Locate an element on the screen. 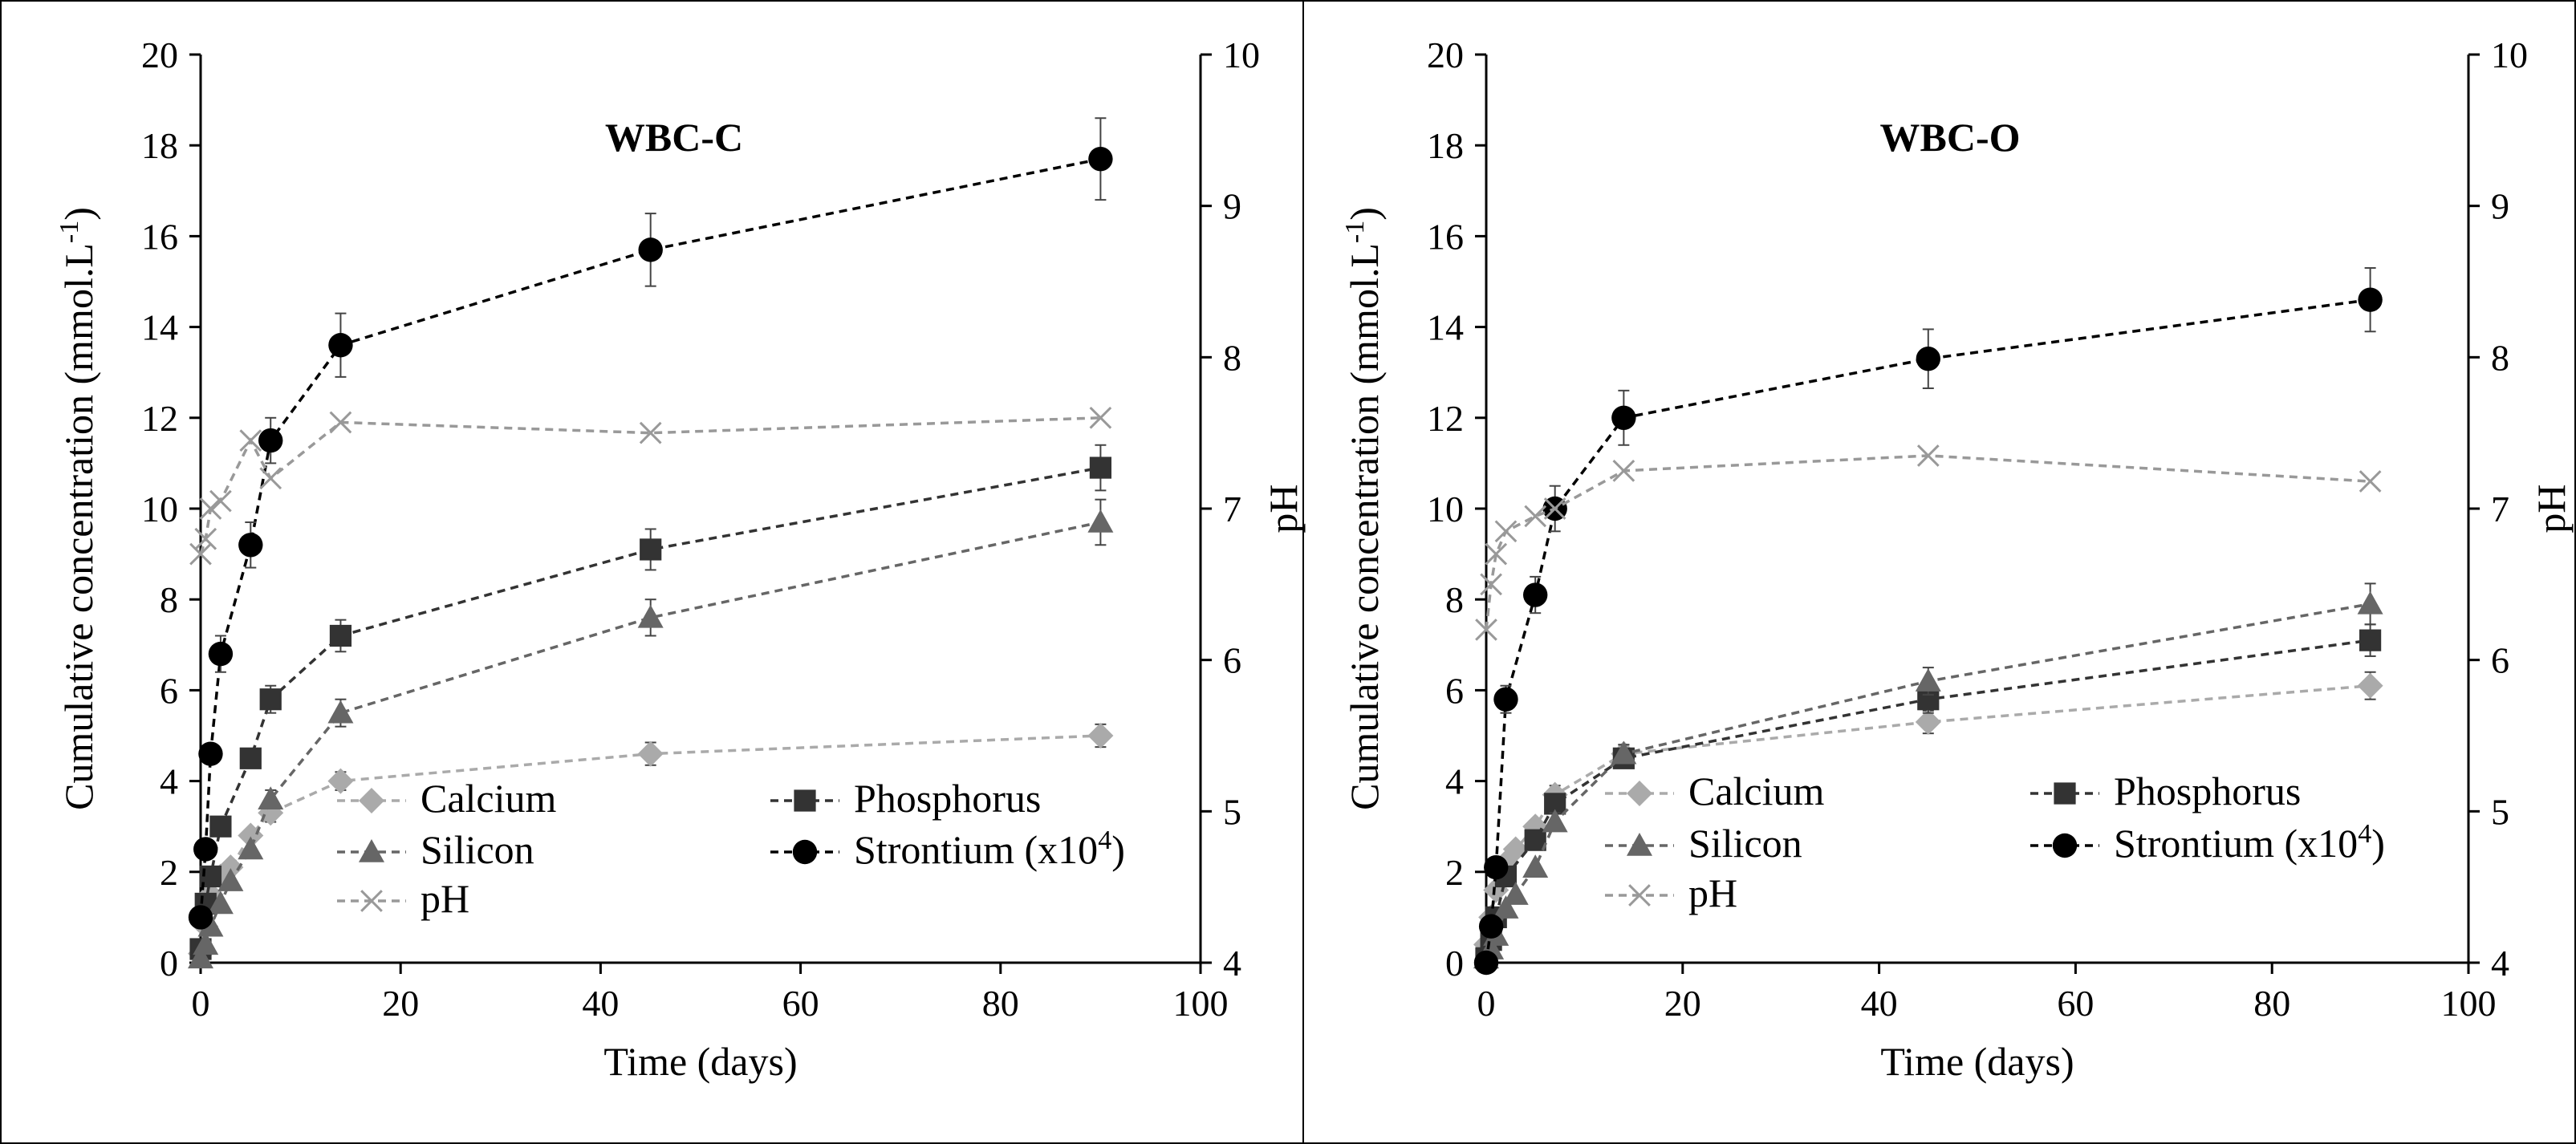 This screenshot has height=1144, width=2576. series-triangle is located at coordinates (651, 733).